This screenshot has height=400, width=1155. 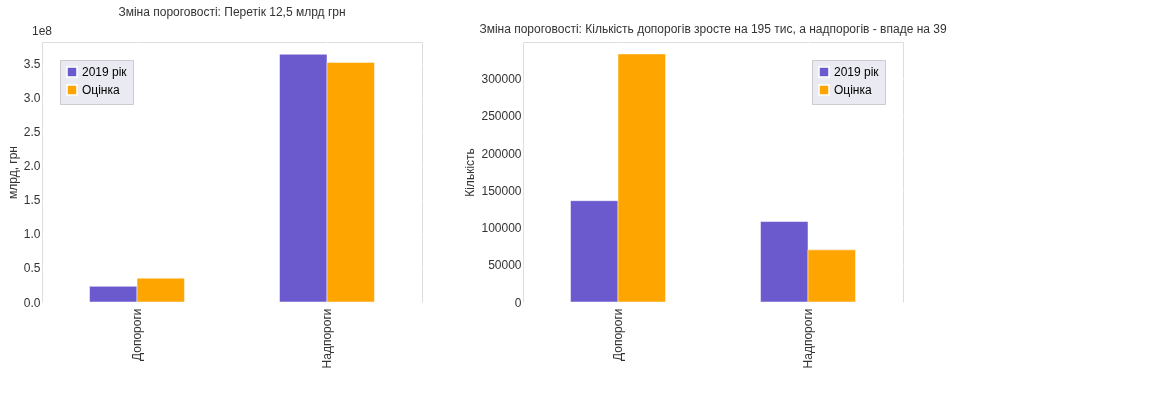 What do you see at coordinates (470, 172) in the screenshot?
I see `y-axis-title: Кількість` at bounding box center [470, 172].